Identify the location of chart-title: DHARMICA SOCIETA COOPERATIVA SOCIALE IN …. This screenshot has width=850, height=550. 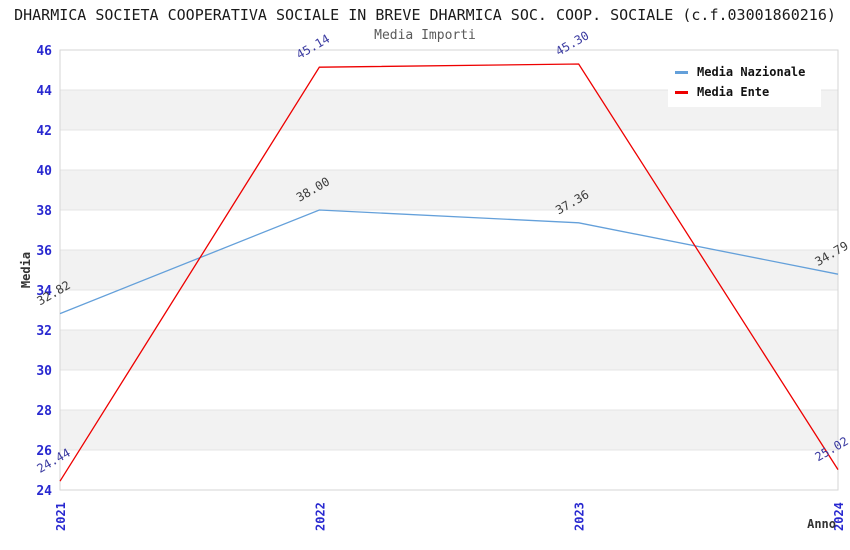
(425, 15).